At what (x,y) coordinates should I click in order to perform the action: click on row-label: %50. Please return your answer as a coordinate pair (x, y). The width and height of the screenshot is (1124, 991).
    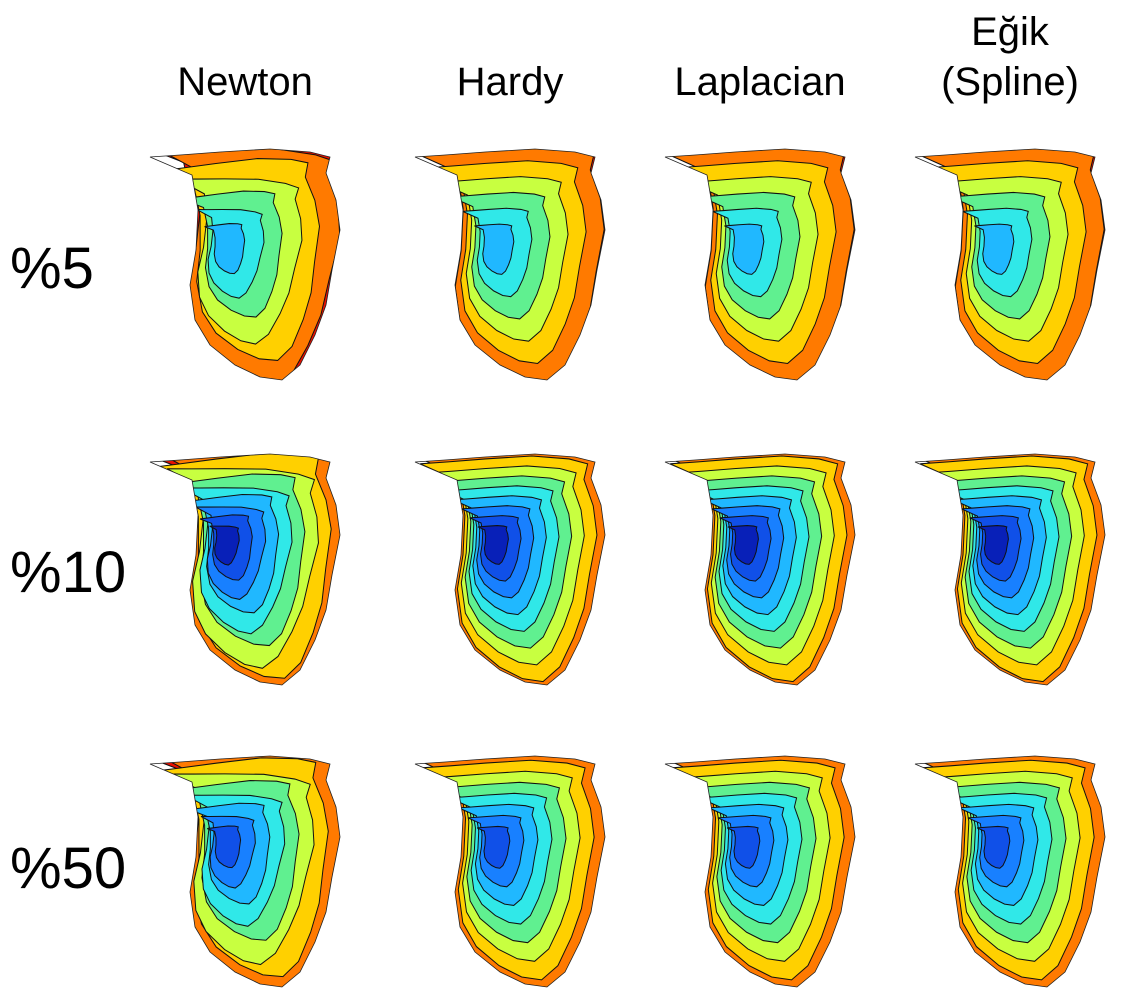
    Looking at the image, I should click on (68, 868).